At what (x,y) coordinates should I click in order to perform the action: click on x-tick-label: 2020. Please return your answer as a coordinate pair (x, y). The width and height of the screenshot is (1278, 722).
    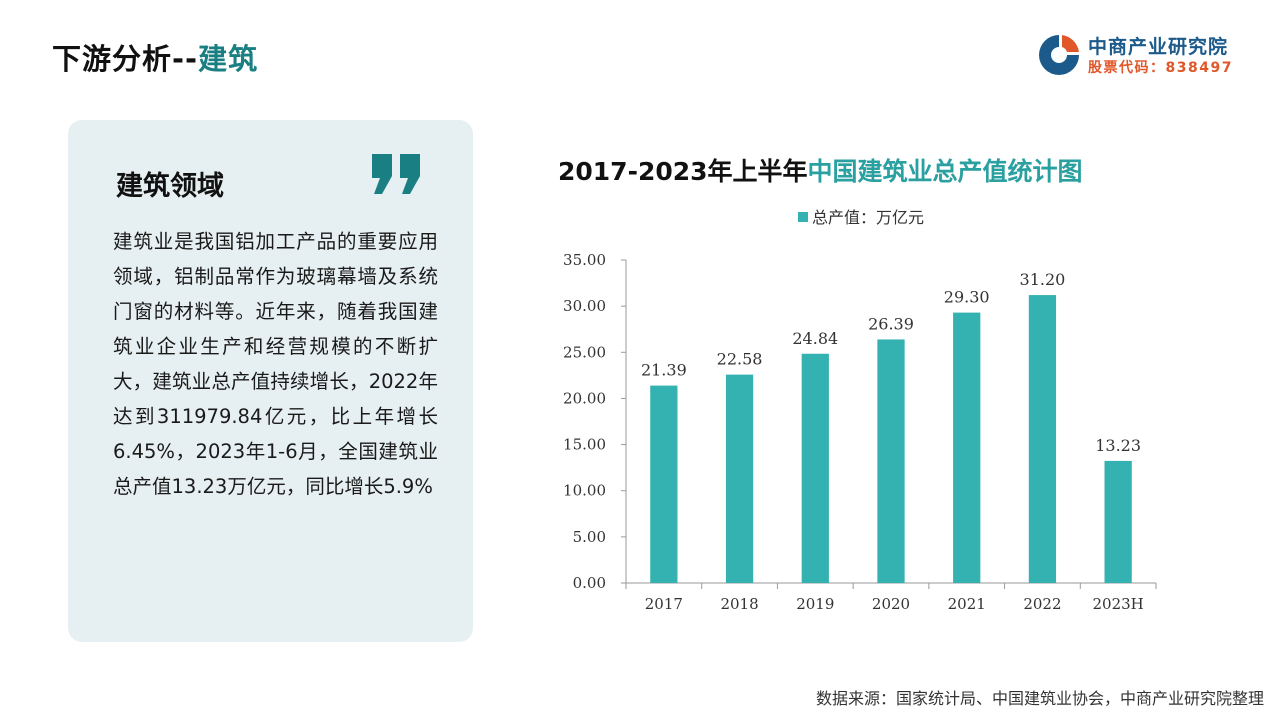
    Looking at the image, I should click on (891, 604).